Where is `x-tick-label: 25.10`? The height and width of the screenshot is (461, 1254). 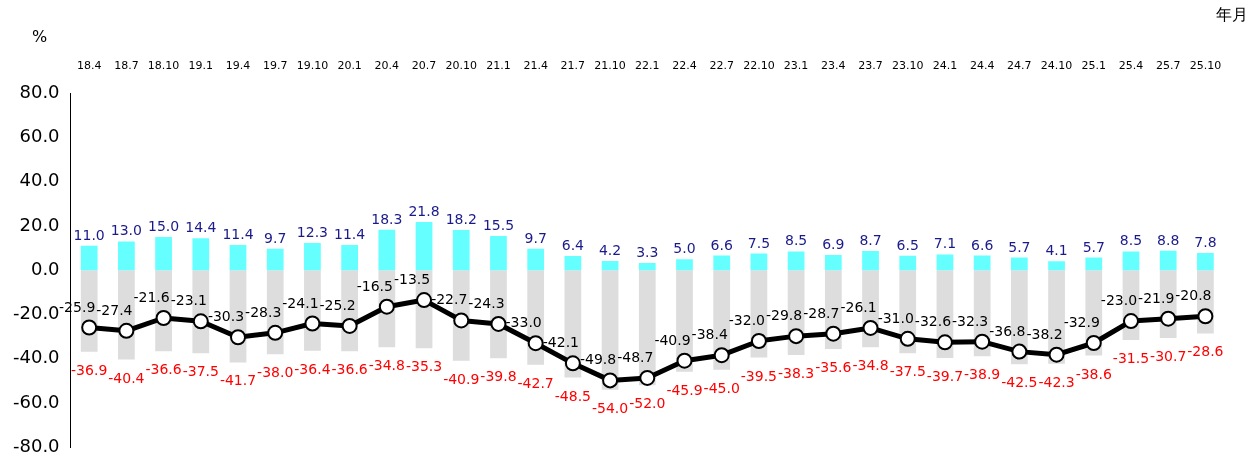
x-tick-label: 25.10 is located at coordinates (1205, 66).